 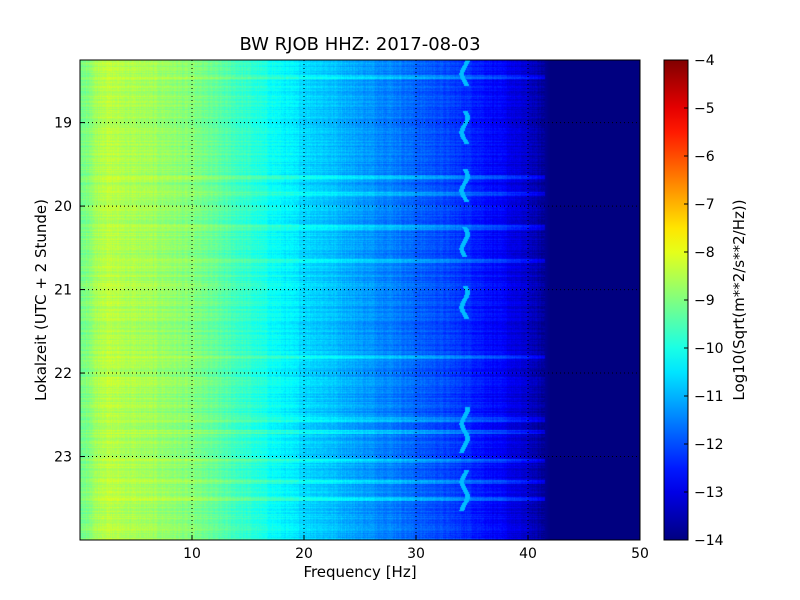 I want to click on colorbar-tick-label: −10, so click(x=709, y=349).